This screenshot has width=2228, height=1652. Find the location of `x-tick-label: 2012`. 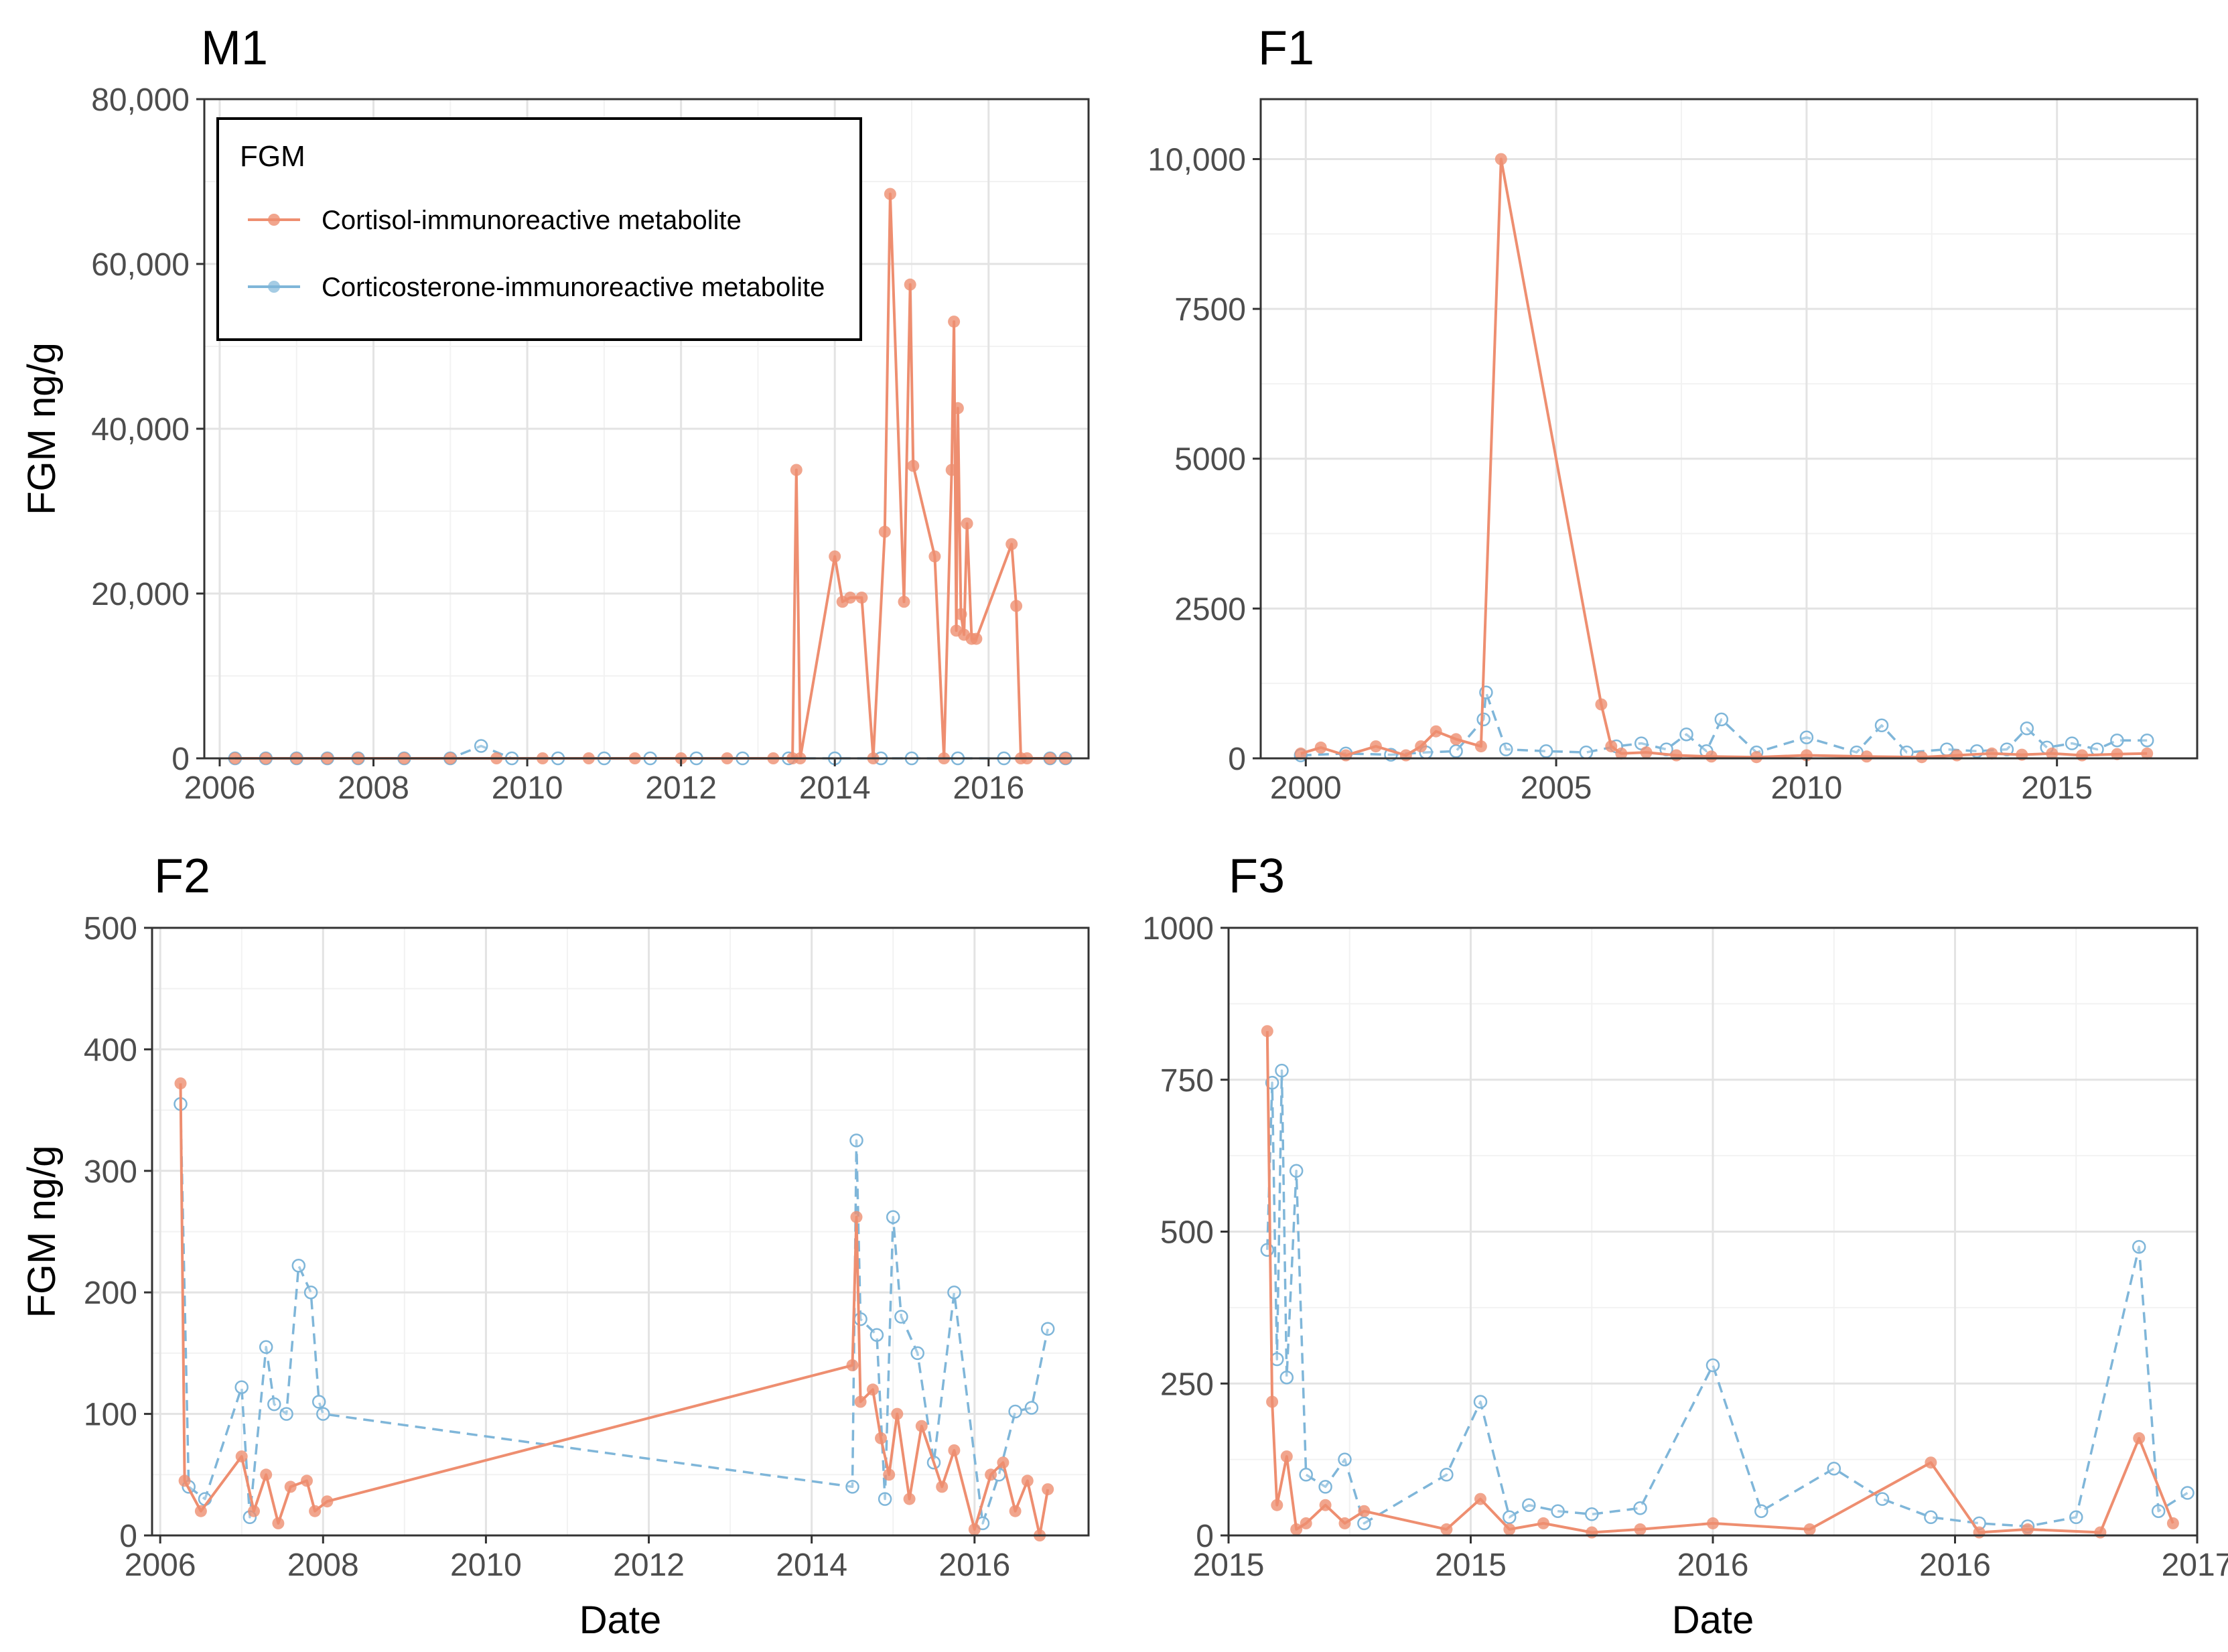

x-tick-label: 2012 is located at coordinates (681, 788).